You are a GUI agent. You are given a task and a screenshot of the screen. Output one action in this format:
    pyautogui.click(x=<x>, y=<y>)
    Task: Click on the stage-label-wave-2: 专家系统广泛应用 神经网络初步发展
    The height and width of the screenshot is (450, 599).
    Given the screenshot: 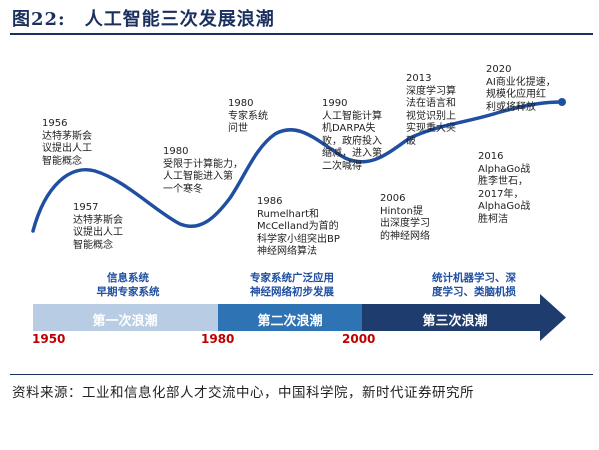 What is the action you would take?
    pyautogui.click(x=292, y=285)
    